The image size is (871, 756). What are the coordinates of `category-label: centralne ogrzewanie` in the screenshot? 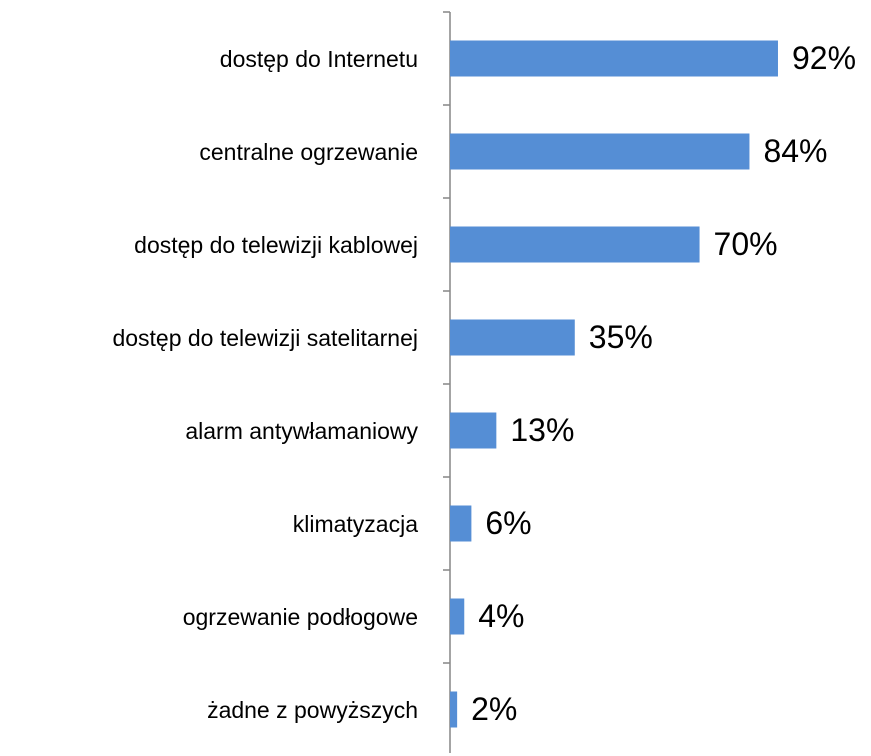 It's located at (308, 151).